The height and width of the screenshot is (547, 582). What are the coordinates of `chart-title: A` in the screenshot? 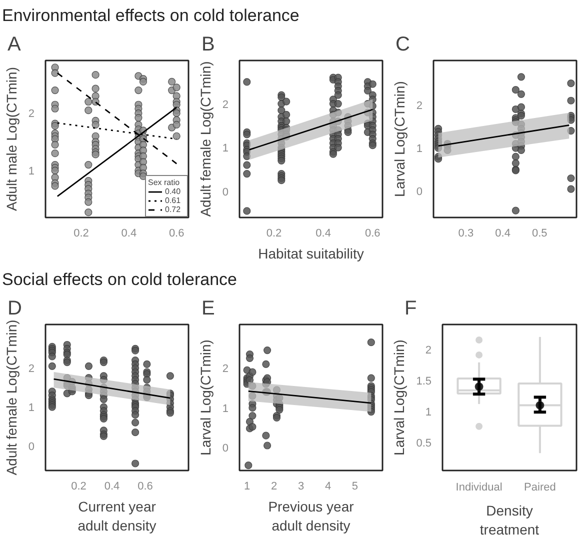 It's located at (15, 45).